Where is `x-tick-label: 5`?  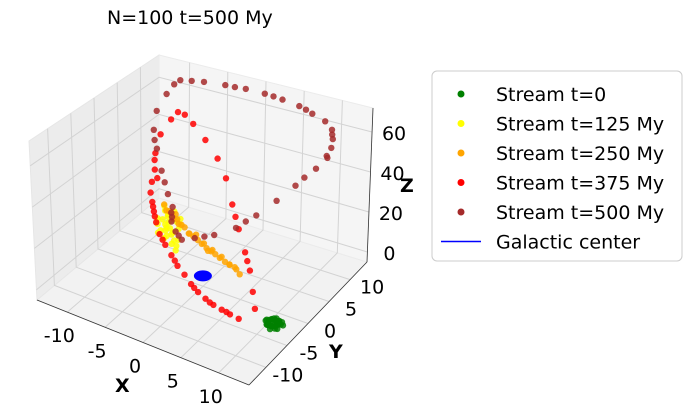 x-tick-label: 5 is located at coordinates (173, 382).